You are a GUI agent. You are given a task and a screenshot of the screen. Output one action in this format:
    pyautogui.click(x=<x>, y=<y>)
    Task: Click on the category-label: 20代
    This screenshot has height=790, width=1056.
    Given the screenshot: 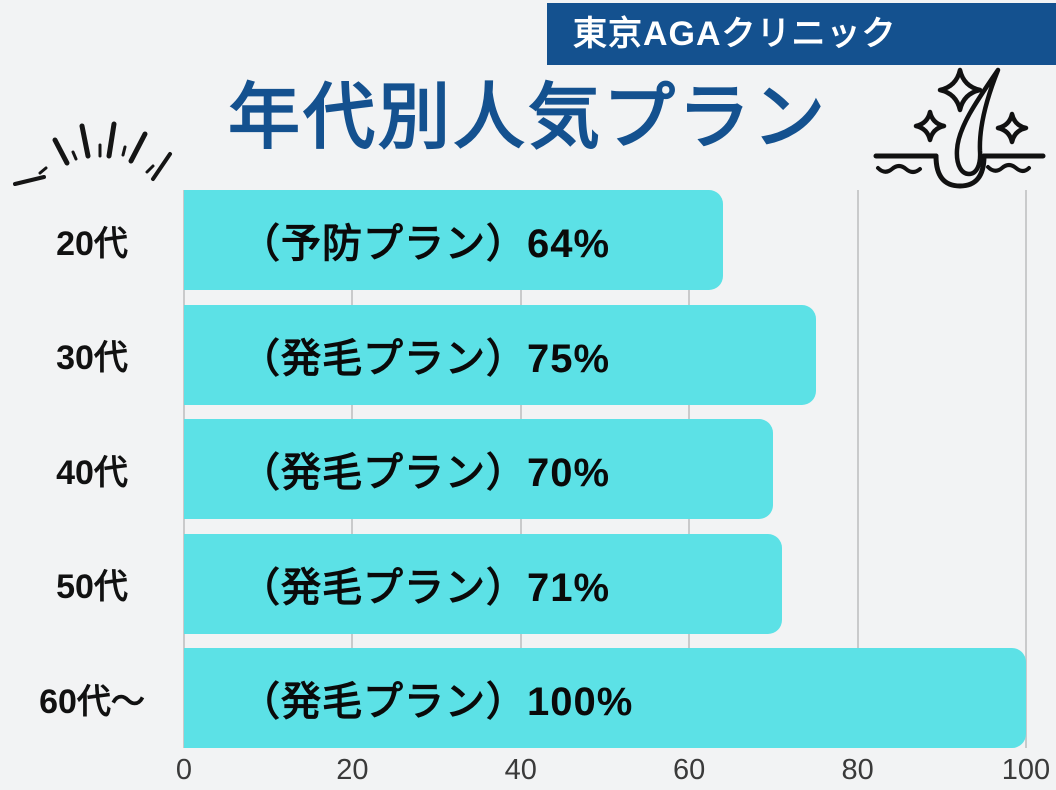 What is the action you would take?
    pyautogui.click(x=92, y=243)
    